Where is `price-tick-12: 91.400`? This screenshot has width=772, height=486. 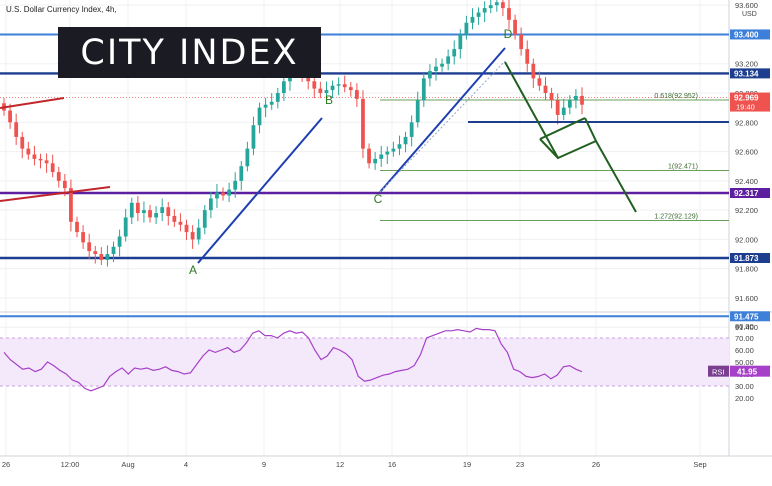 price-tick-12: 91.400 is located at coordinates (746, 327).